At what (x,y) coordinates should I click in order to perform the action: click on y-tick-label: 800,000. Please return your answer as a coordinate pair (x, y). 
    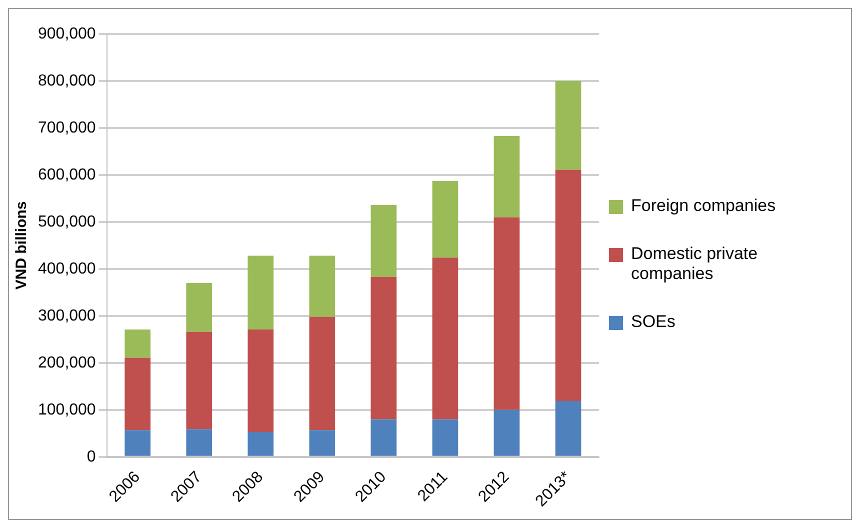
    Looking at the image, I should click on (67, 81).